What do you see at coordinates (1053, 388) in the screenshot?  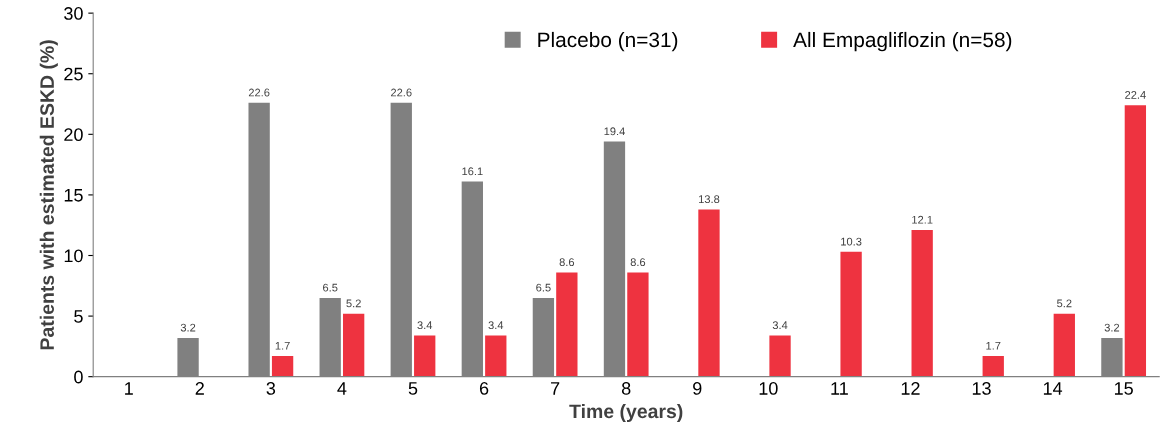 I see `x-tick-label: 14` at bounding box center [1053, 388].